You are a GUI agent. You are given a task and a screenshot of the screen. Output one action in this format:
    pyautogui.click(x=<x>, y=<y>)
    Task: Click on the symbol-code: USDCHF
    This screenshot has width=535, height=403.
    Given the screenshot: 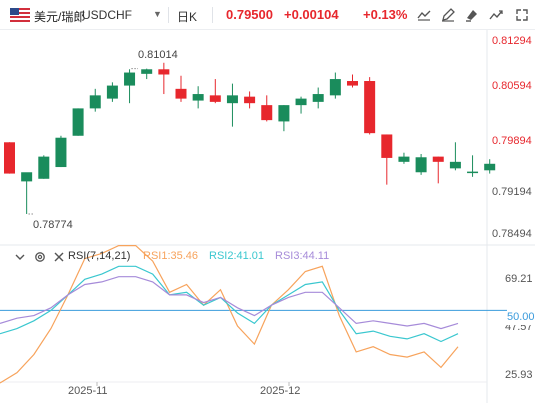 What is the action you would take?
    pyautogui.click(x=107, y=15)
    